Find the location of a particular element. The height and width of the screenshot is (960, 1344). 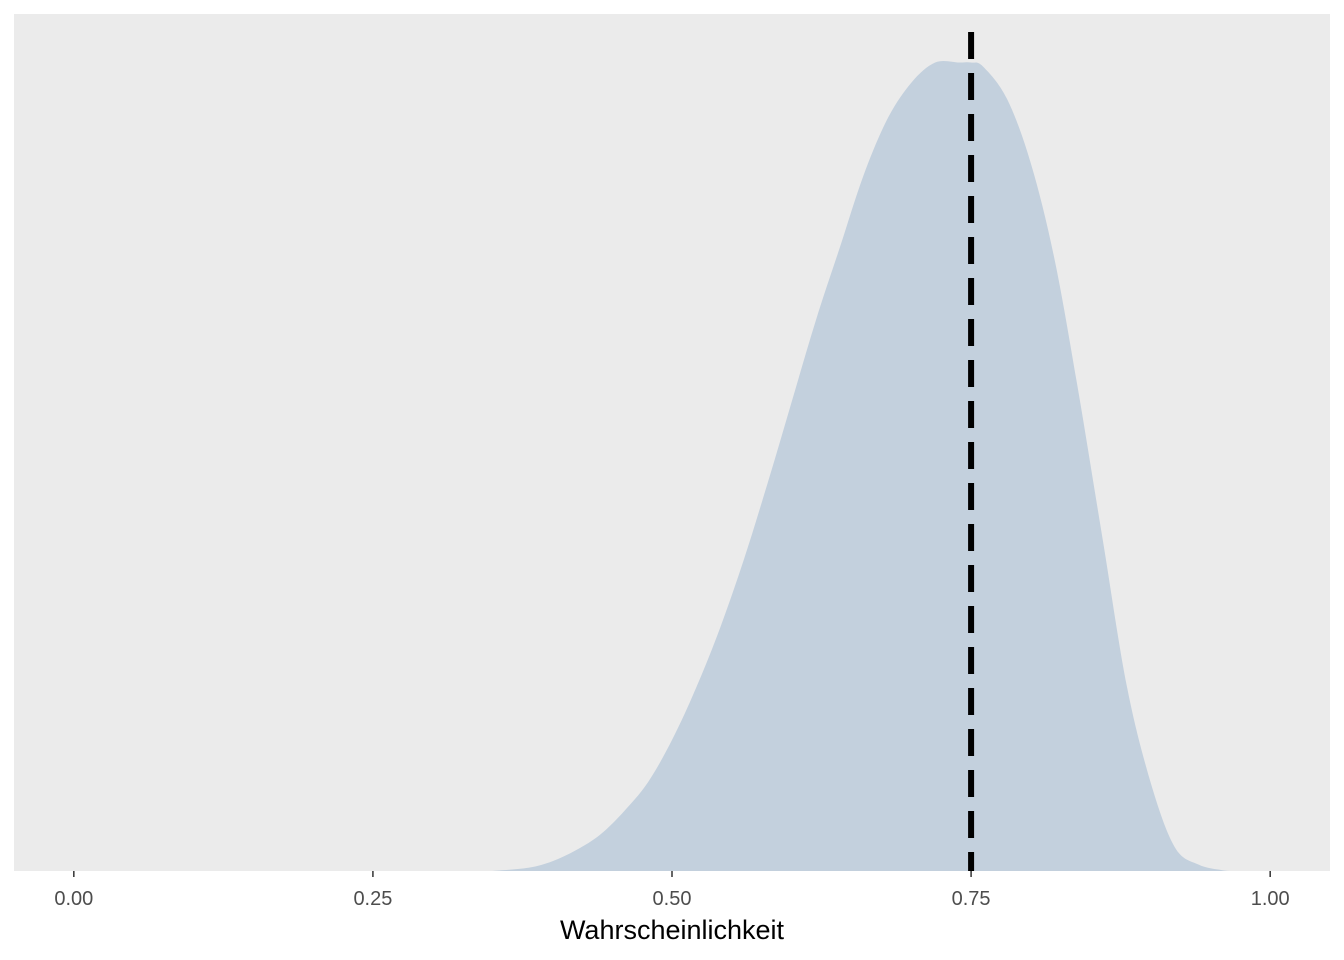

x-tick-label: 1.00 is located at coordinates (1270, 899).